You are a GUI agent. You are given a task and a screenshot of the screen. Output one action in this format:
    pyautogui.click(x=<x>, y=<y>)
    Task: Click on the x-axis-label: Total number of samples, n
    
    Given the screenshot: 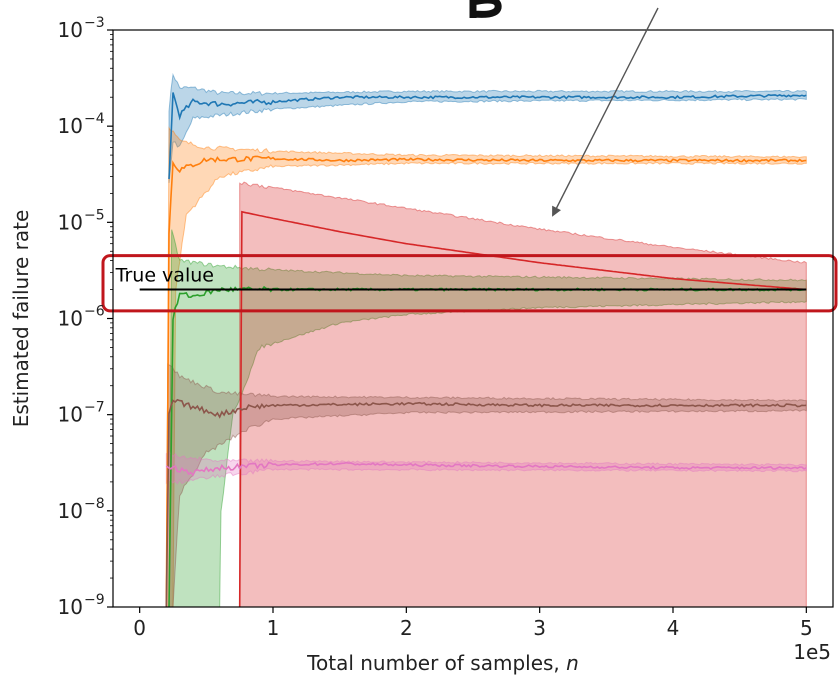 What is the action you would take?
    pyautogui.click(x=442, y=663)
    